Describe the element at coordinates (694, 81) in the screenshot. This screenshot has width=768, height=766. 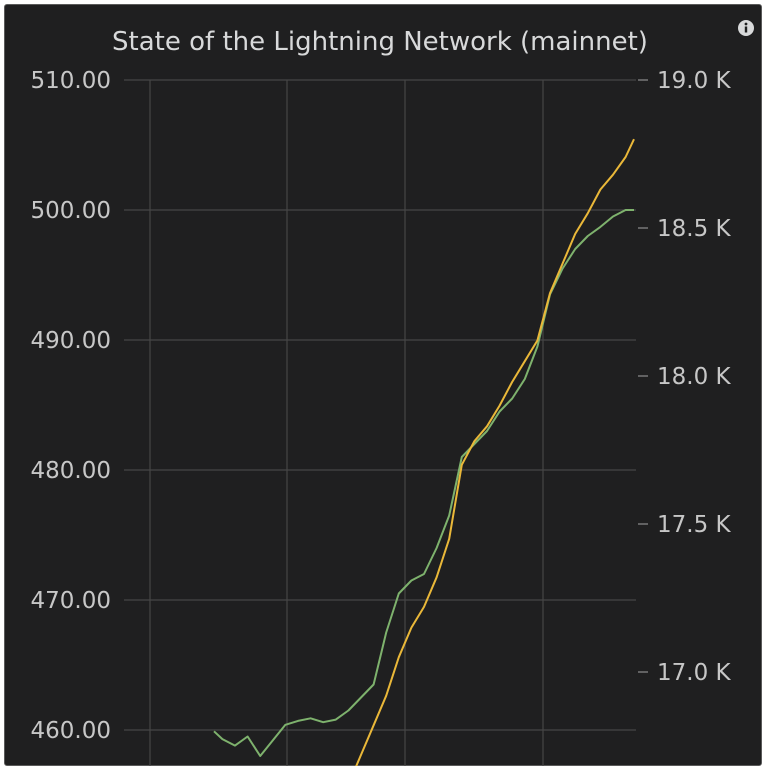
I see `y-right-tick-label: 19.0 K` at that location.